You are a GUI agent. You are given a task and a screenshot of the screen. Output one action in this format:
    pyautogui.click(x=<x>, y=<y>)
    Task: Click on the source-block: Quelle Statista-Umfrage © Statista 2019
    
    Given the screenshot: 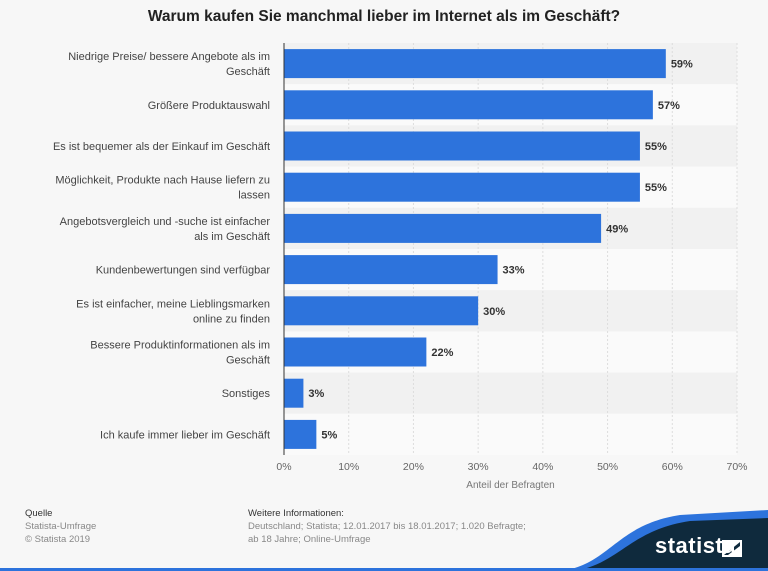 What is the action you would take?
    pyautogui.click(x=60, y=526)
    